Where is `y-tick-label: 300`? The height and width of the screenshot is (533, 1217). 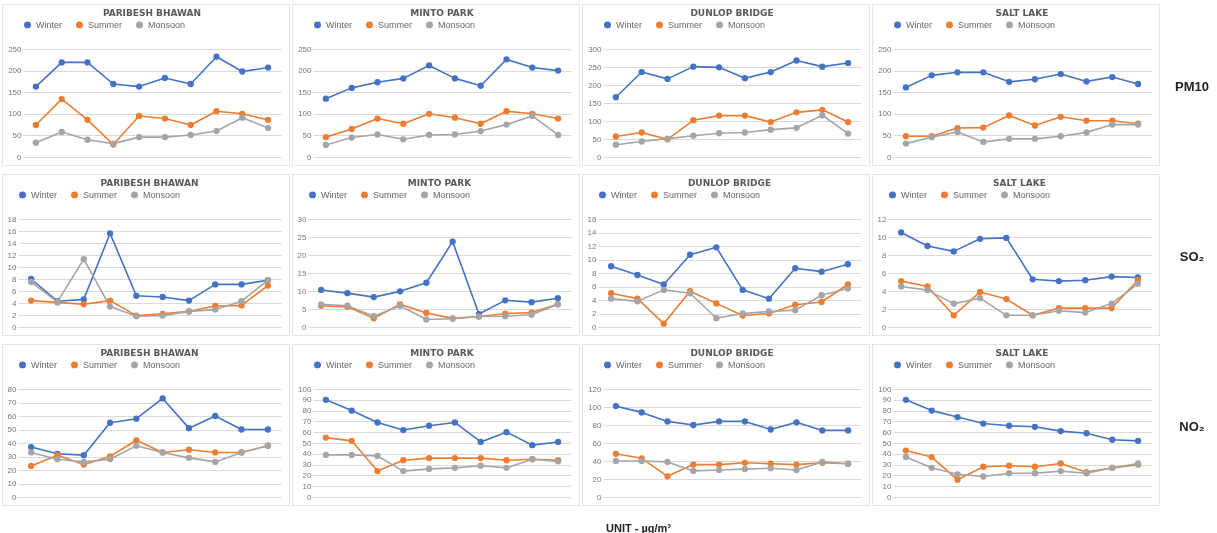
y-tick-label: 300 is located at coordinates (595, 49).